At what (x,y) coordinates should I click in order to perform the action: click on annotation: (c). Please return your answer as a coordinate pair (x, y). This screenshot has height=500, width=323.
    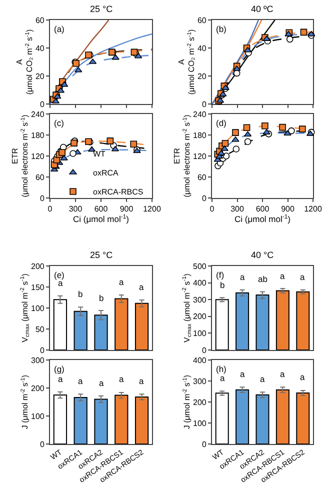
    Looking at the image, I should click on (59, 123).